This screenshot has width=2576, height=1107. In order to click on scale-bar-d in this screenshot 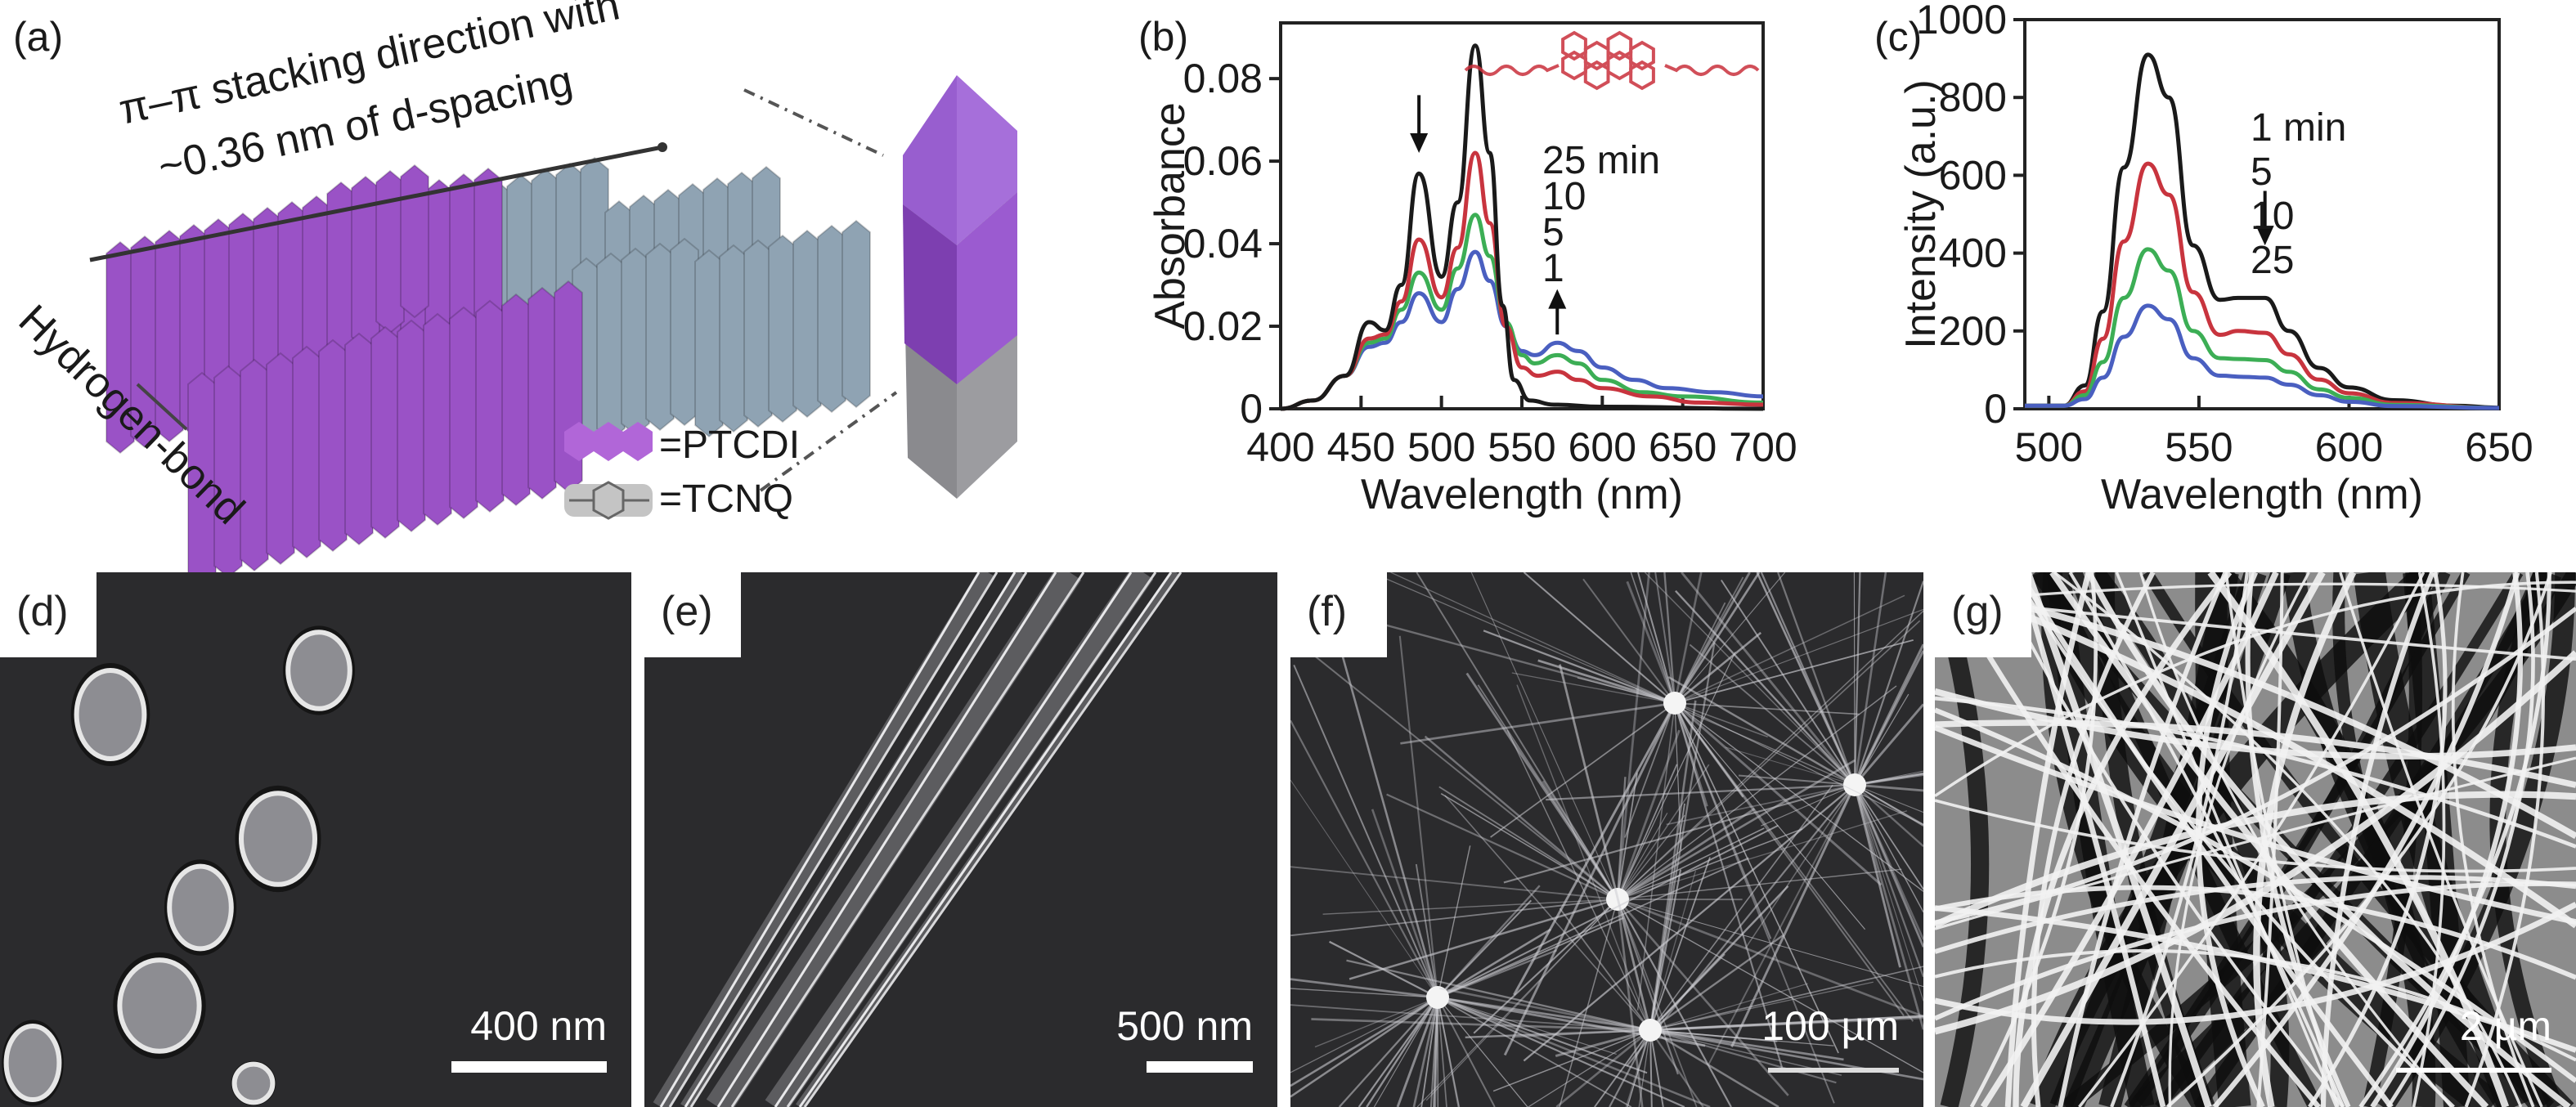, I will do `click(529, 1067)`.